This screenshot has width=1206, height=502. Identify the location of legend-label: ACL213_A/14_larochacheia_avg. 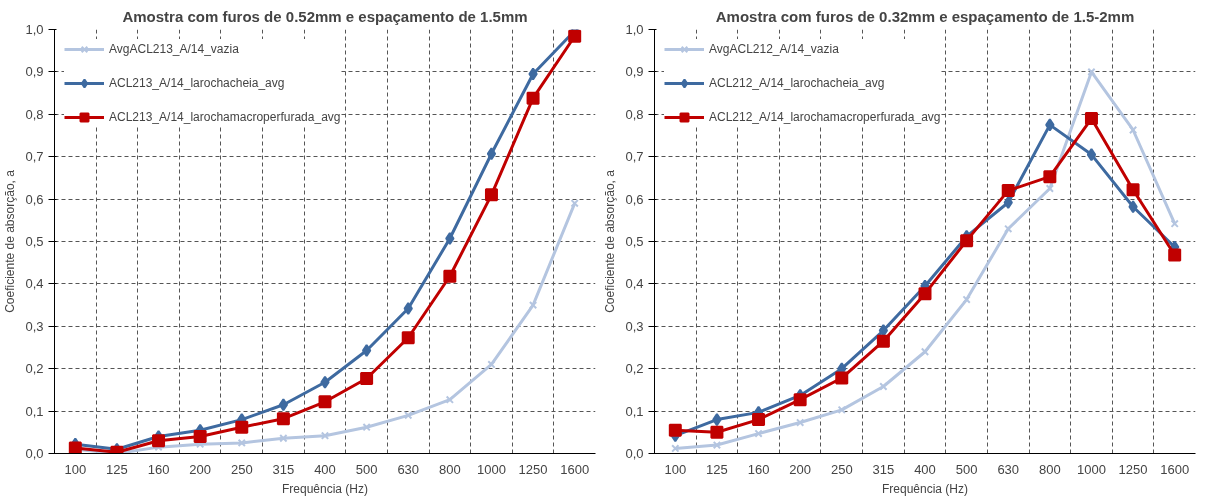
(197, 83).